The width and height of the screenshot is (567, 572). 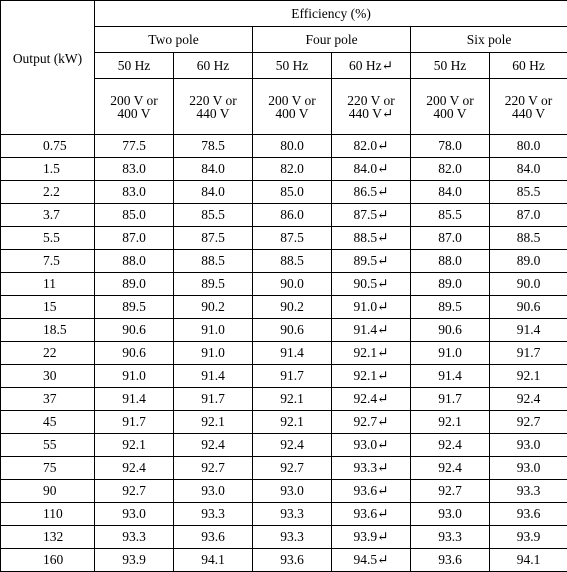 I want to click on efficiency-header: Efficiency (%), so click(x=331, y=14).